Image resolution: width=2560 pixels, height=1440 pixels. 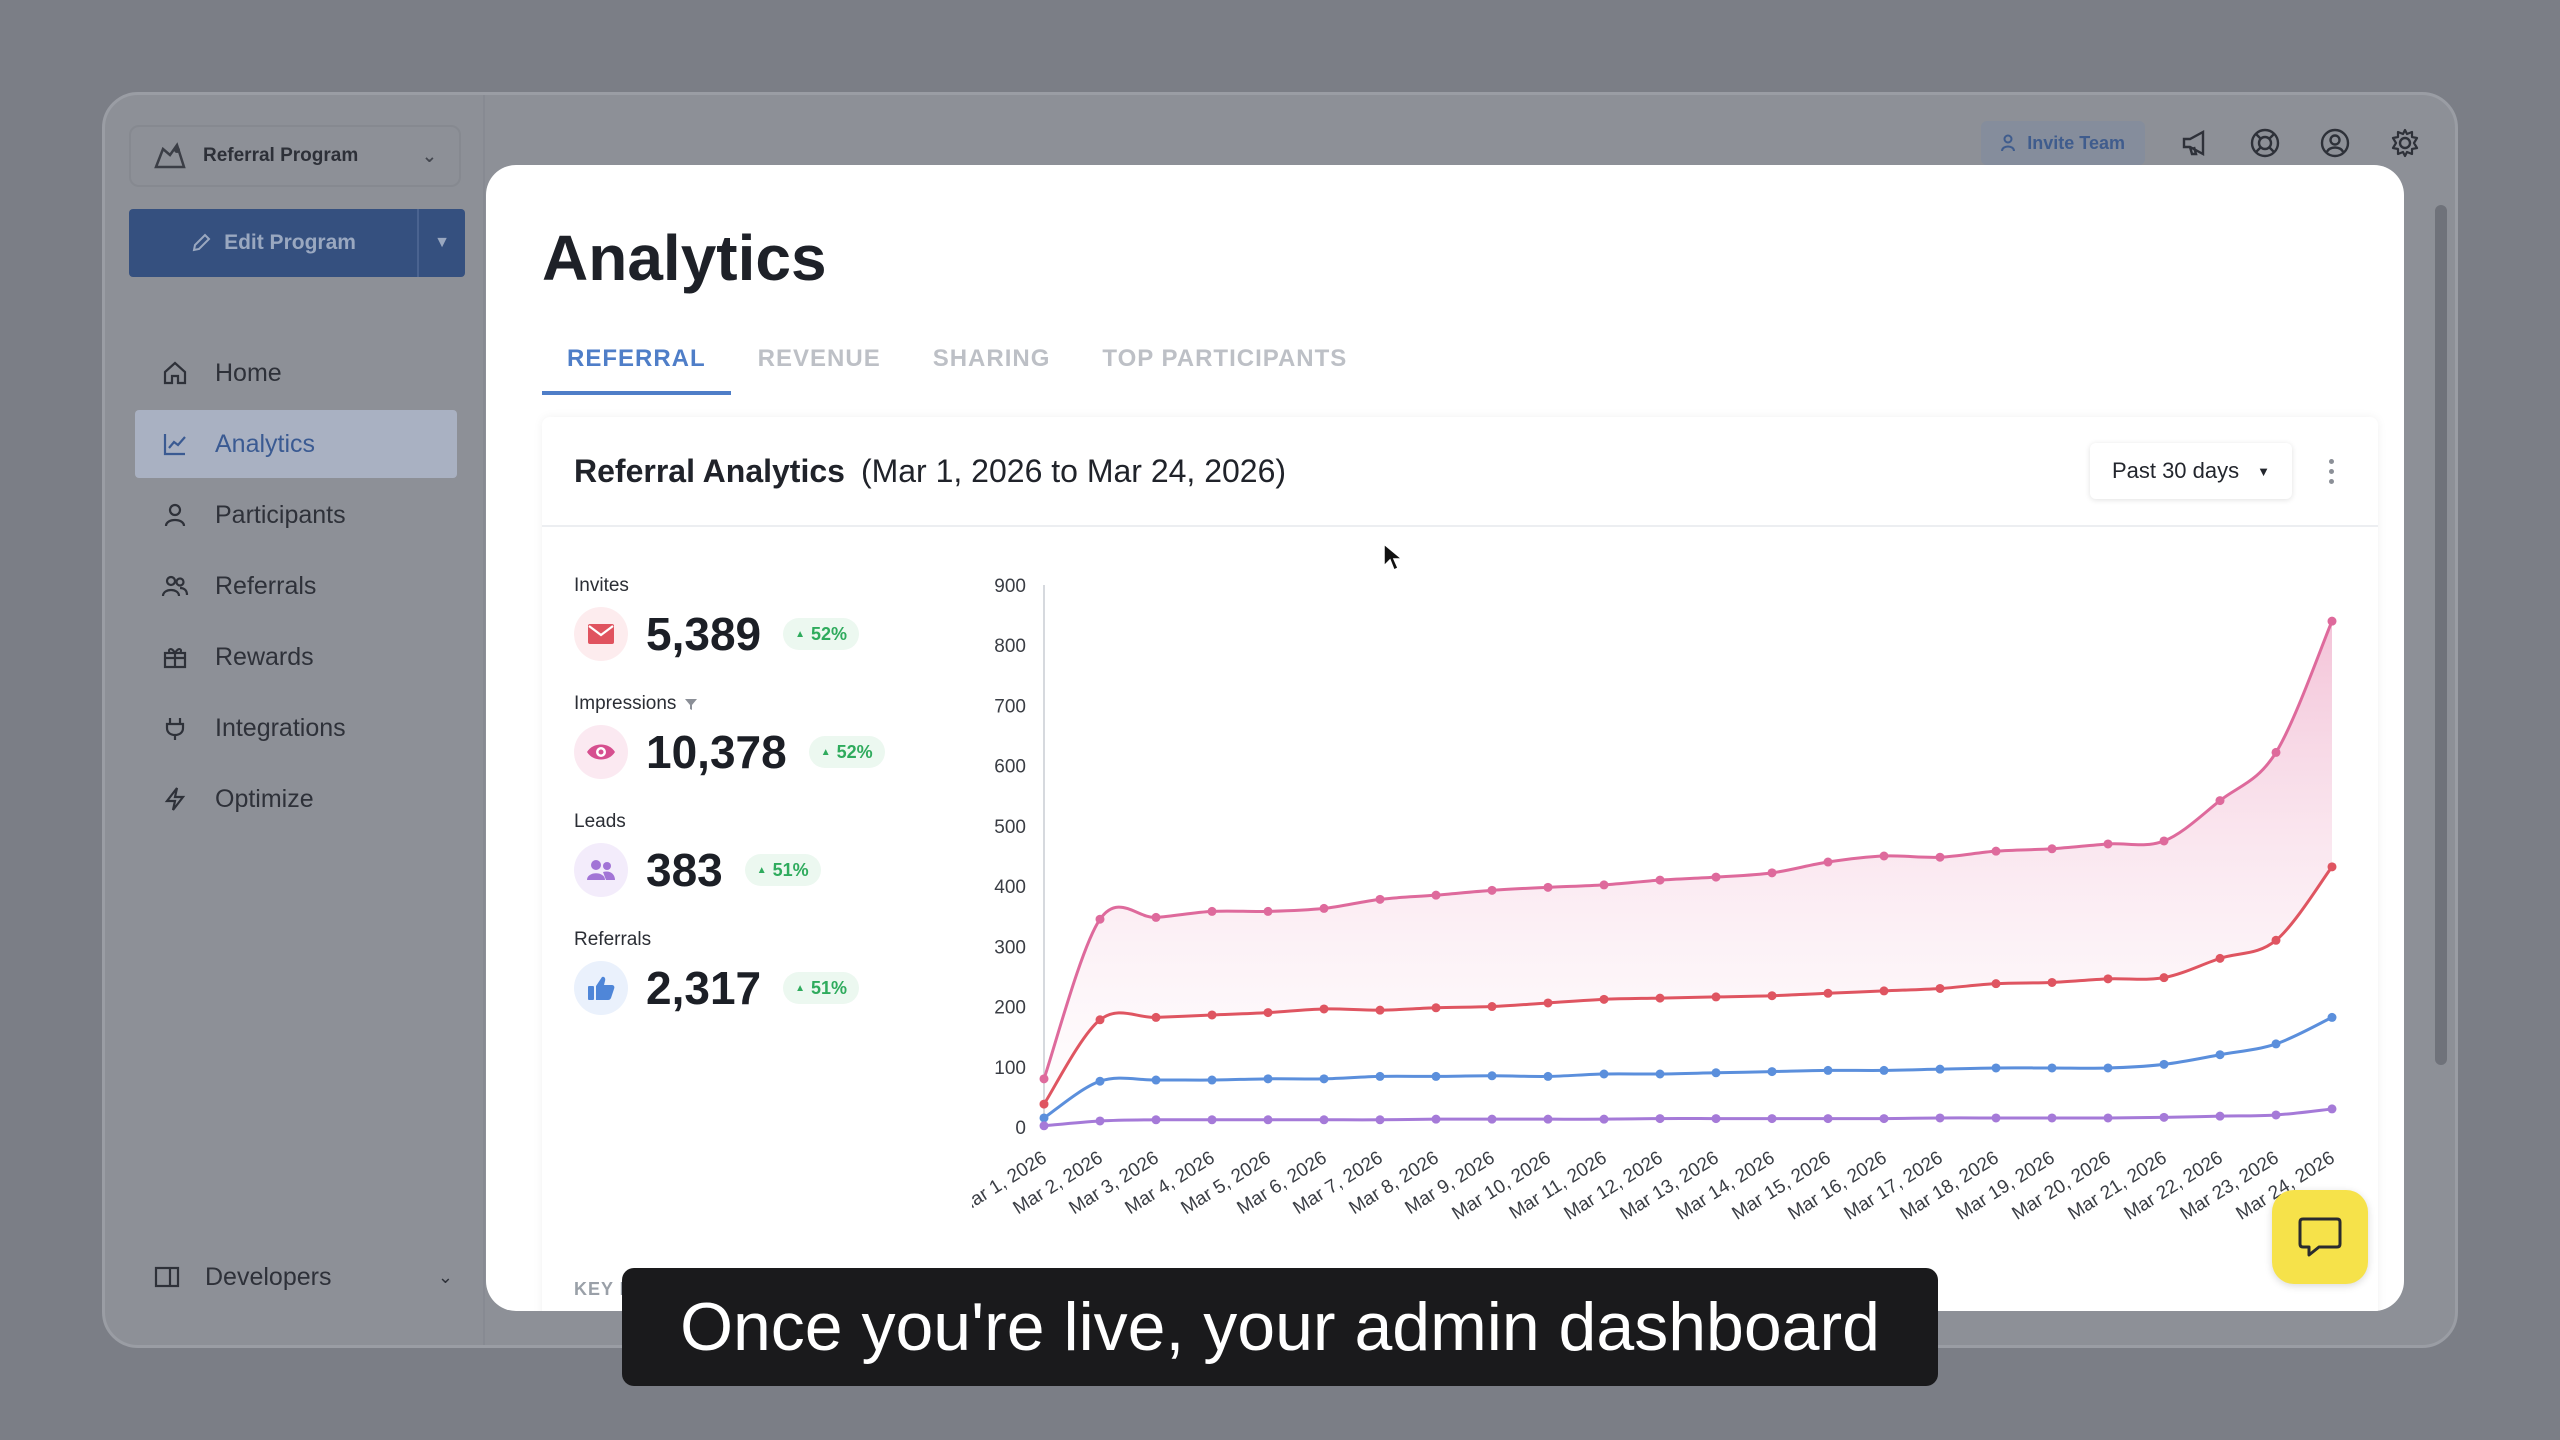 What do you see at coordinates (2175, 470) in the screenshot?
I see `period-select-value: Past 30 days` at bounding box center [2175, 470].